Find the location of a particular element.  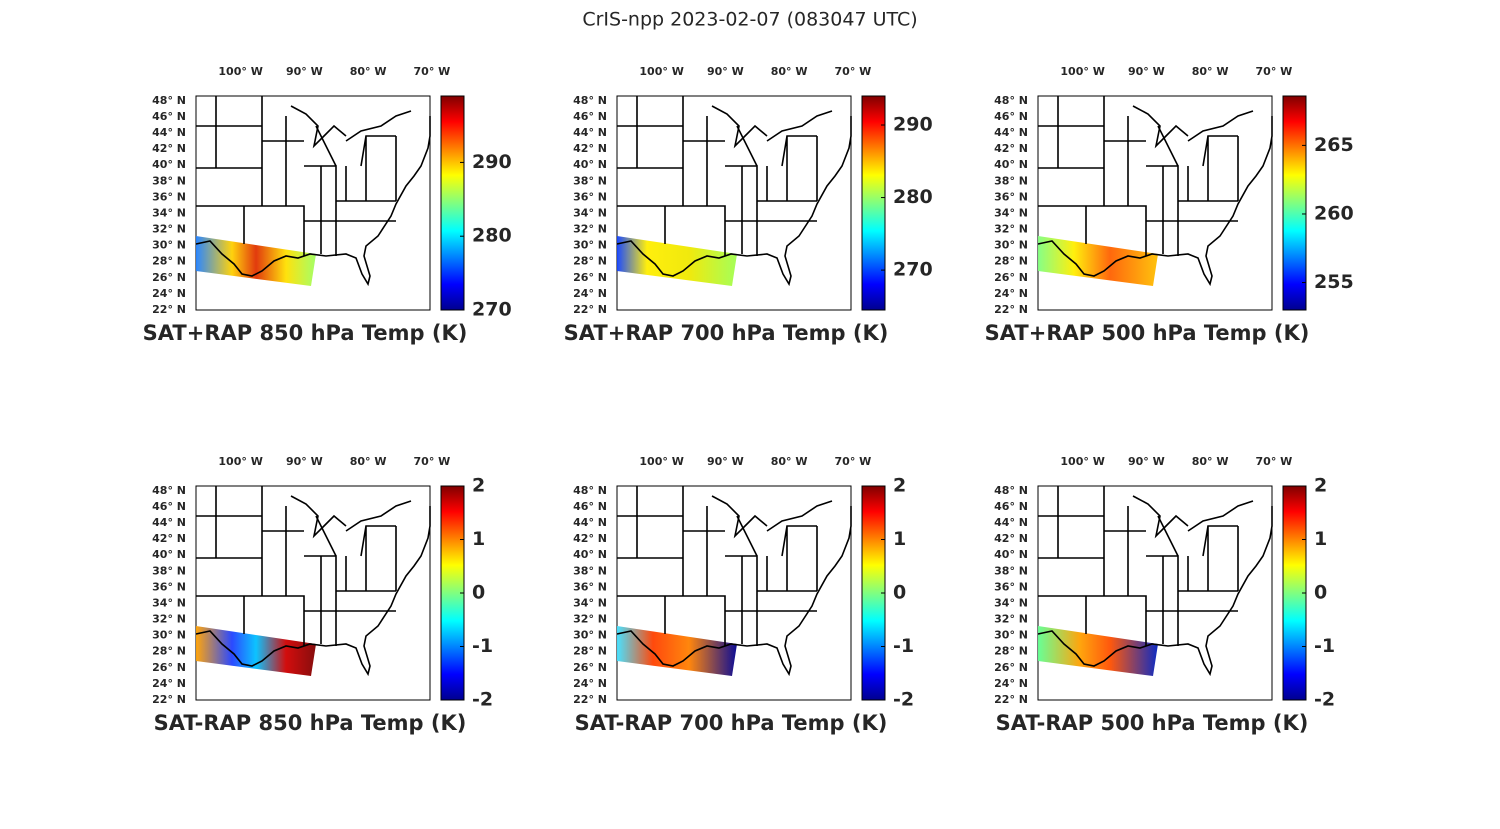

lat-tick-label: 34° N is located at coordinates (1011, 212).